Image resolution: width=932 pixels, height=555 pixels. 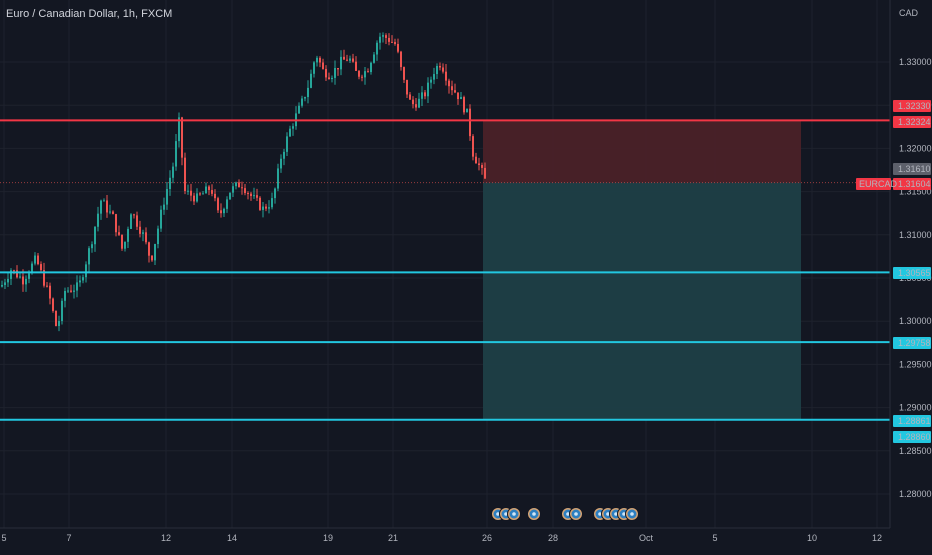 I want to click on stop-loss-zone, so click(x=642, y=151).